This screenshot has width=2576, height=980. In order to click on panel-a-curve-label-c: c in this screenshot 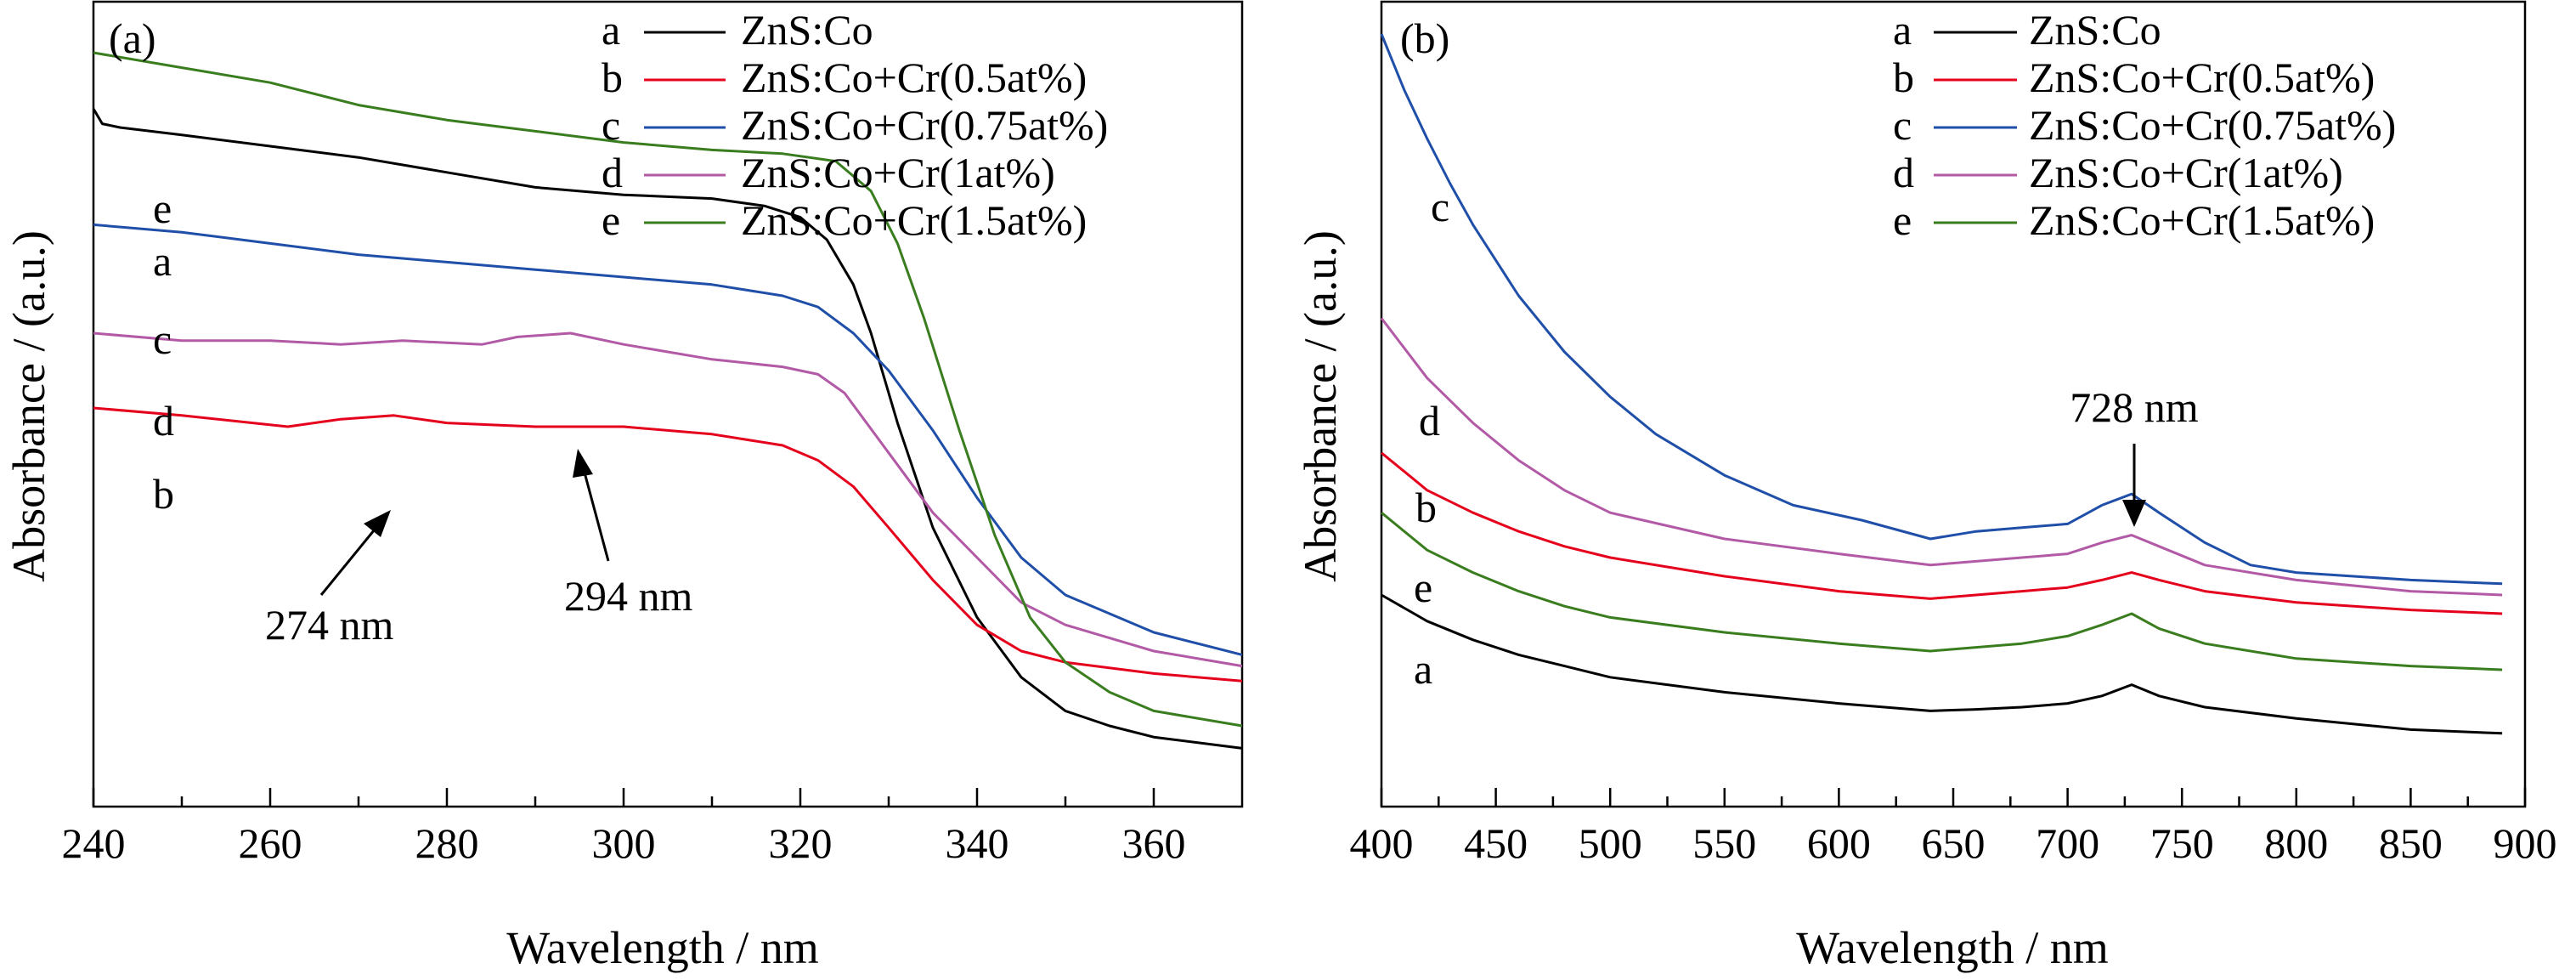, I will do `click(162, 339)`.